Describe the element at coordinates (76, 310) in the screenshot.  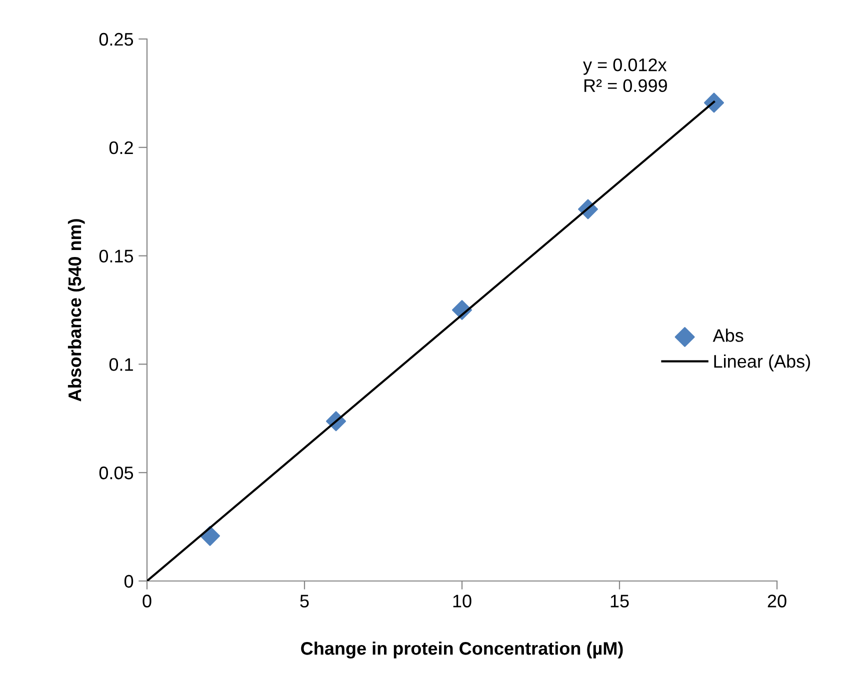
I see `y-axis-title: Absorbance (540 nm)` at that location.